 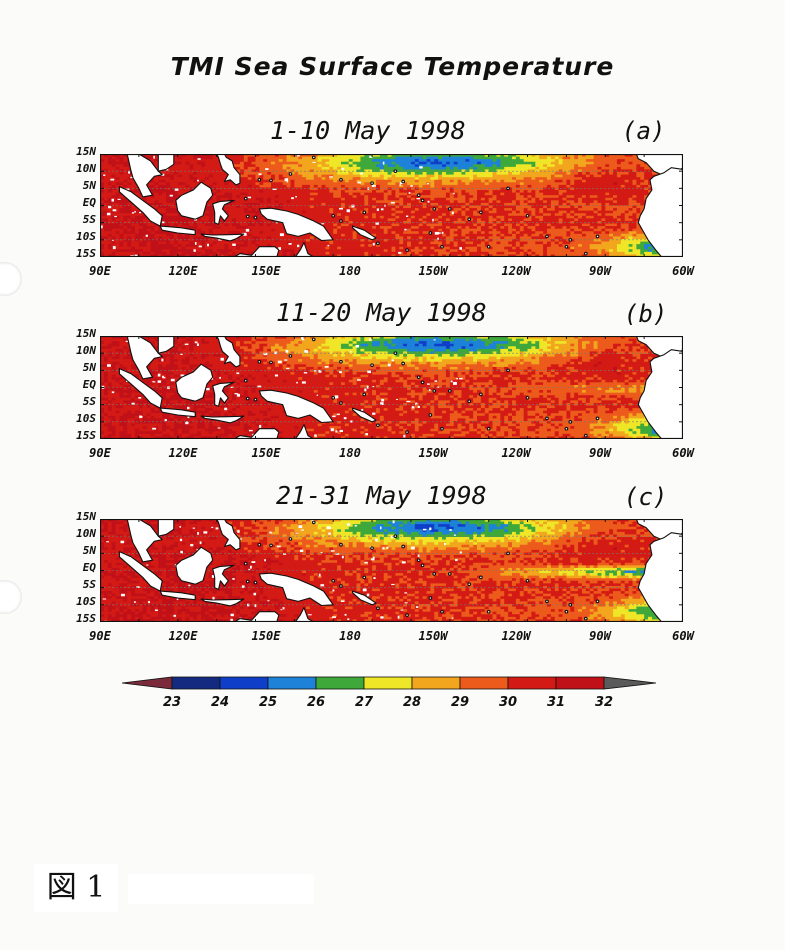 What do you see at coordinates (11, 279) in the screenshot?
I see `punch-hole-top` at bounding box center [11, 279].